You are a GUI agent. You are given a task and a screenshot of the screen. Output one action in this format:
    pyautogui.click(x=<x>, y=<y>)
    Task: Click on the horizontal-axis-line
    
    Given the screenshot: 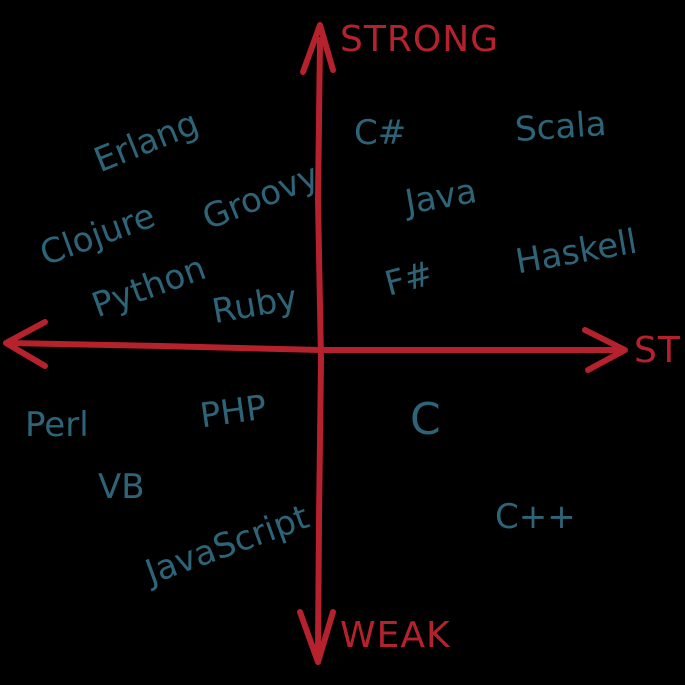 What is the action you would take?
    pyautogui.click(x=314, y=346)
    